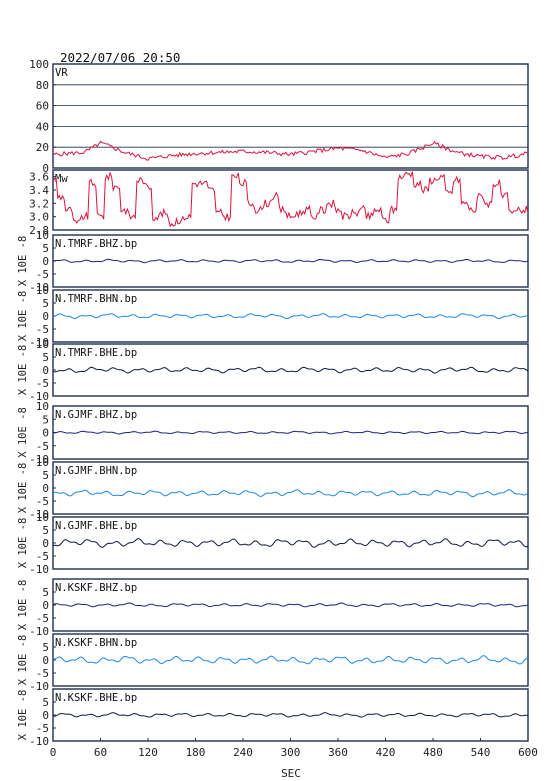 This screenshot has height=781, width=554. Describe the element at coordinates (243, 752) in the screenshot. I see `x-tick-label: 240` at that location.